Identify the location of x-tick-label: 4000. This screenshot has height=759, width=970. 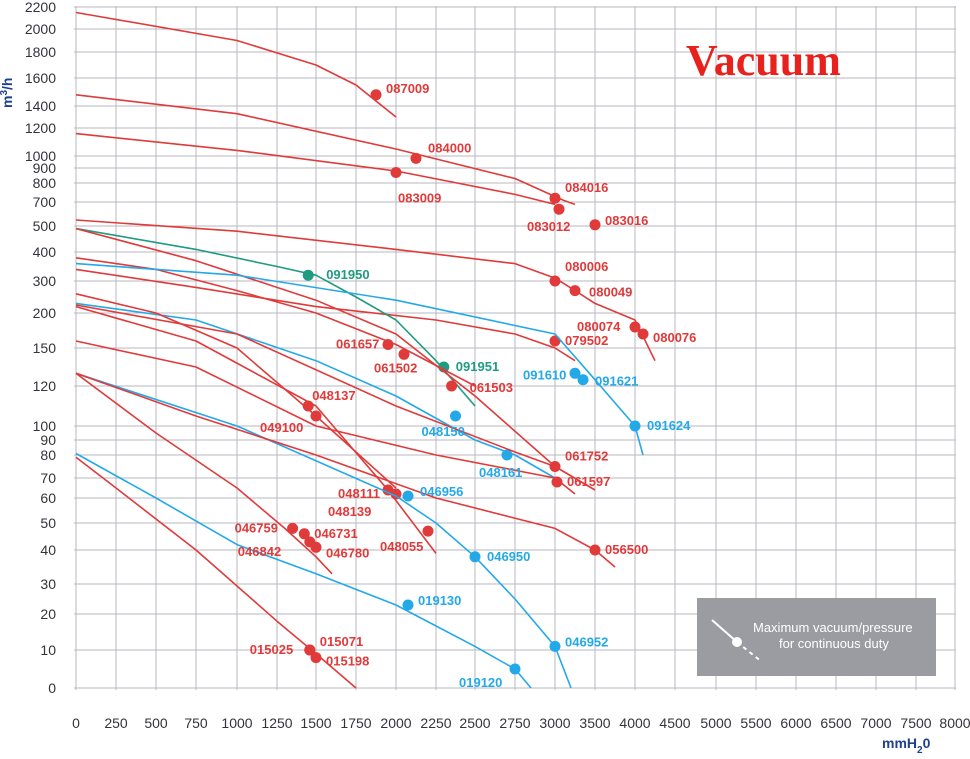
(634, 723).